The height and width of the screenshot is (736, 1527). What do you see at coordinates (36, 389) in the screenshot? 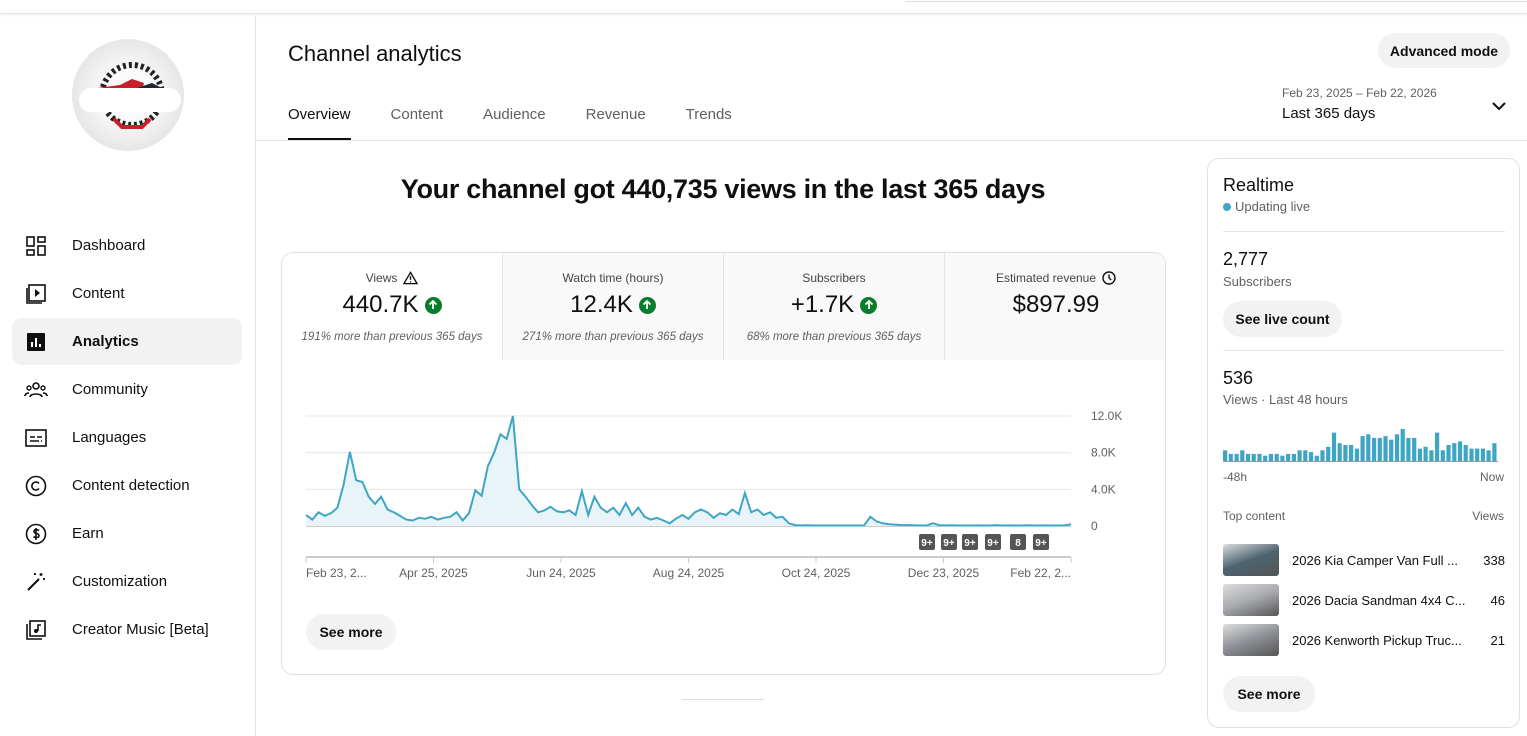
I see `community-icon` at bounding box center [36, 389].